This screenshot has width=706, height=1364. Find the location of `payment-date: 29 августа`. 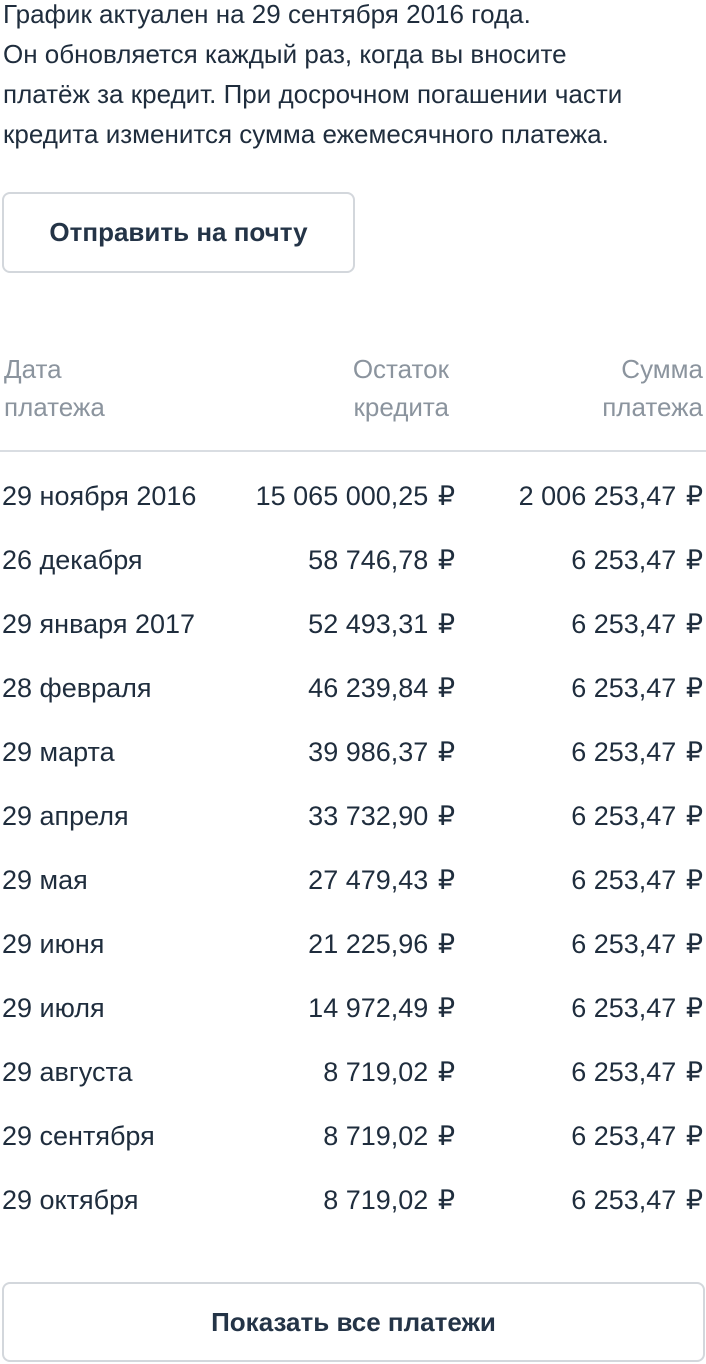

payment-date: 29 августа is located at coordinates (67, 1072).